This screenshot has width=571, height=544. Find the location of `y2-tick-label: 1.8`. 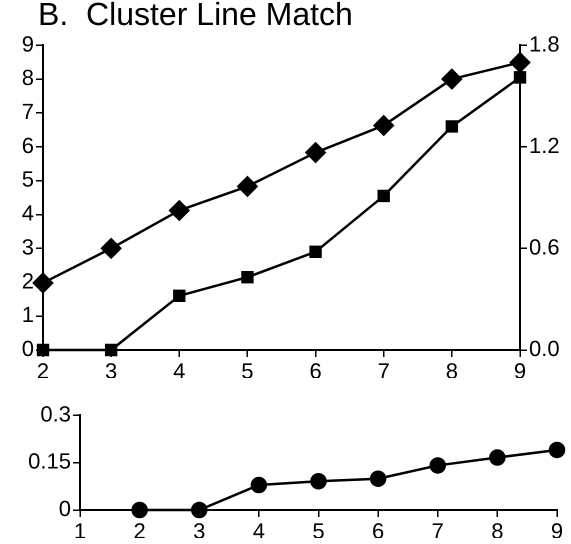

y2-tick-label: 1.8 is located at coordinates (544, 43).